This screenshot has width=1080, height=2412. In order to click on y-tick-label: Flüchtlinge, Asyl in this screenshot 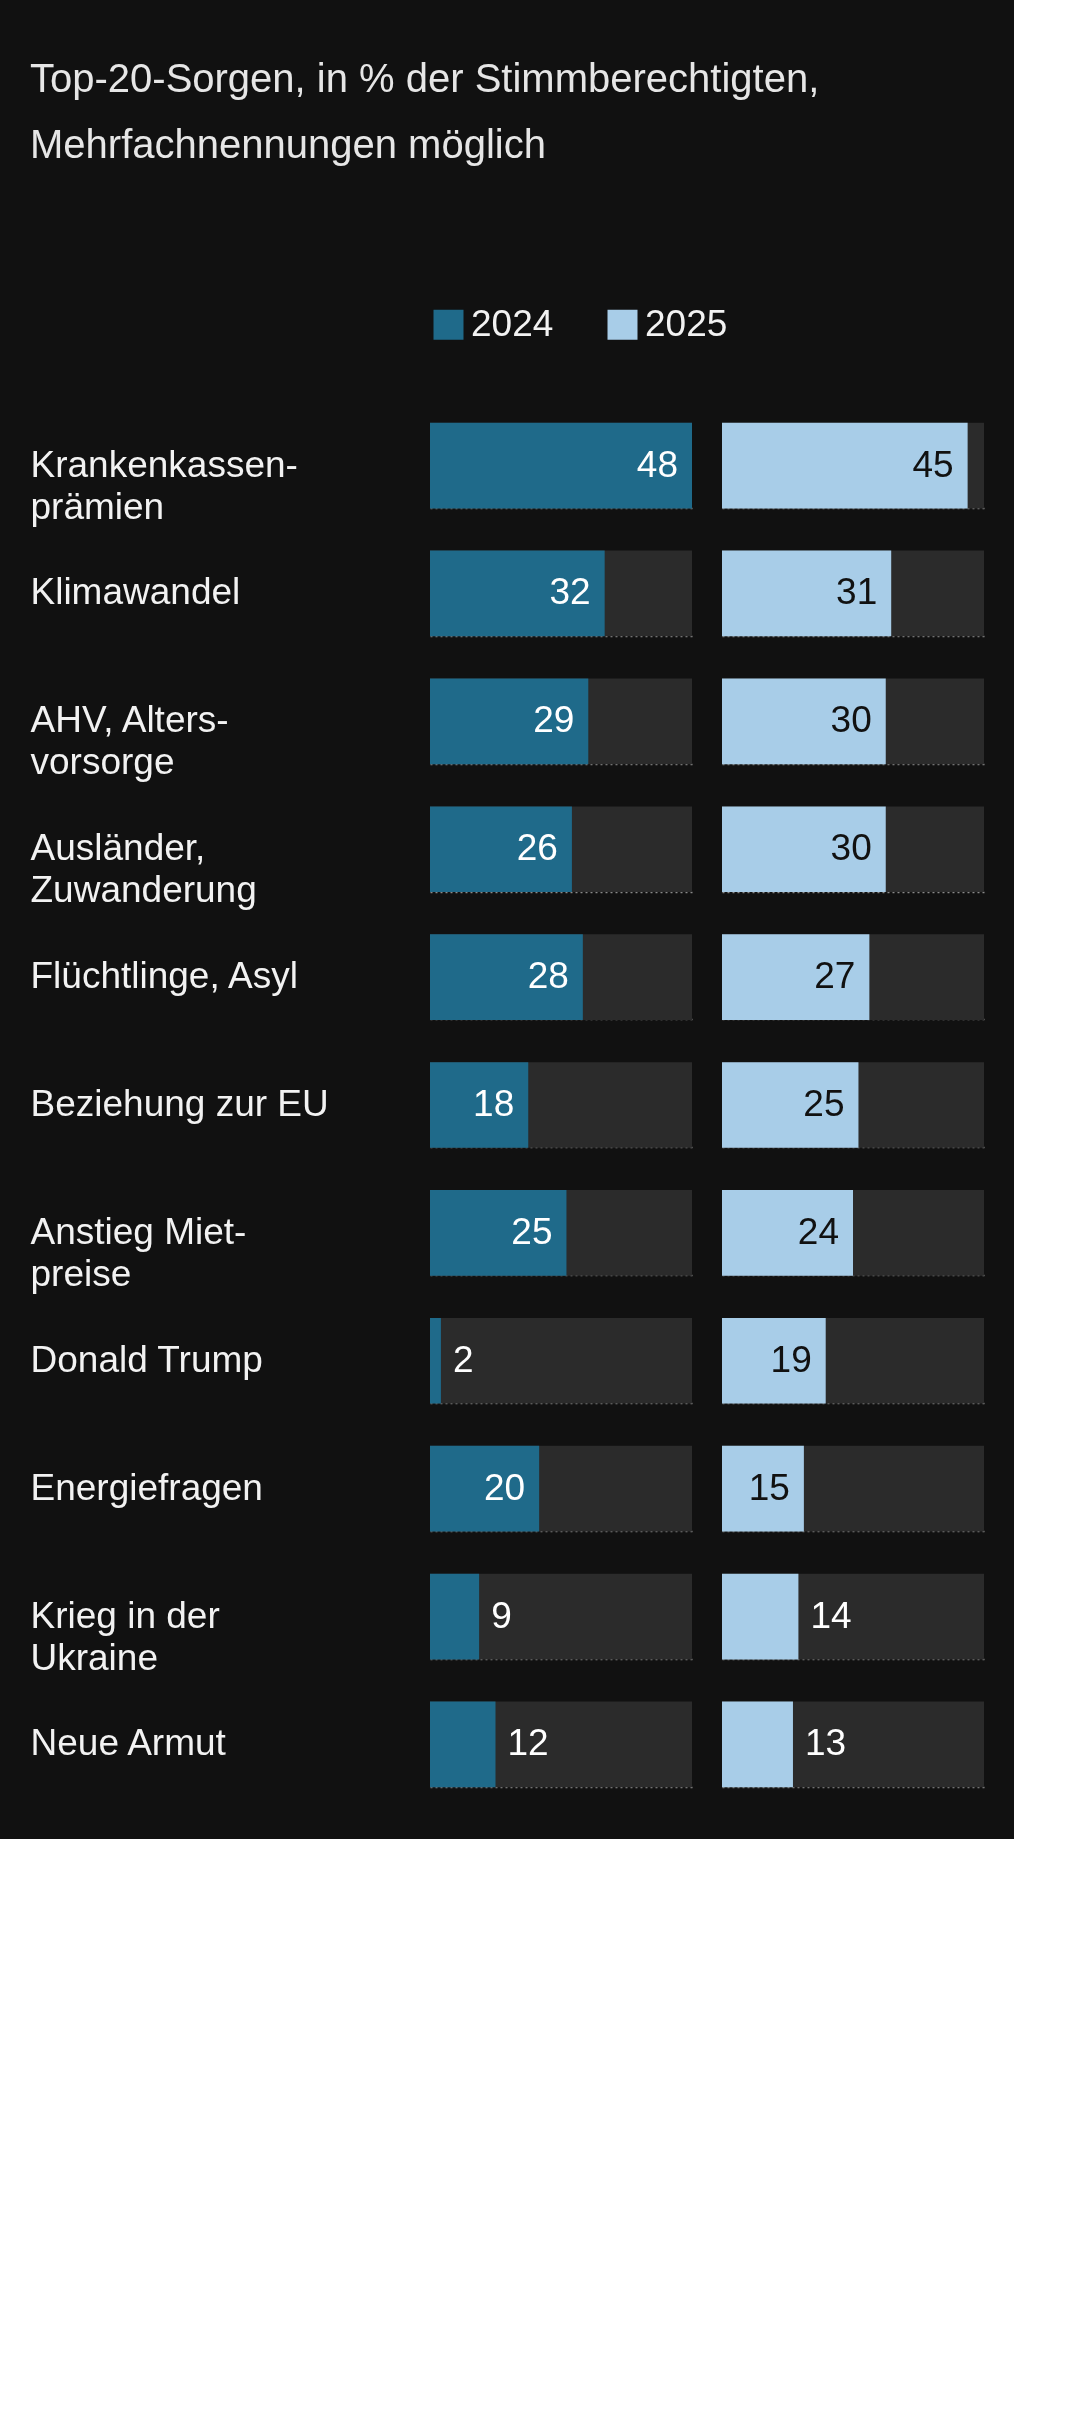, I will do `click(164, 976)`.